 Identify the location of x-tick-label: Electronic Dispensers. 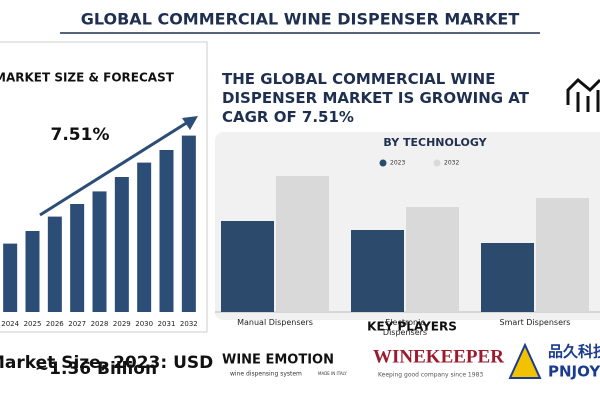
(405, 327).